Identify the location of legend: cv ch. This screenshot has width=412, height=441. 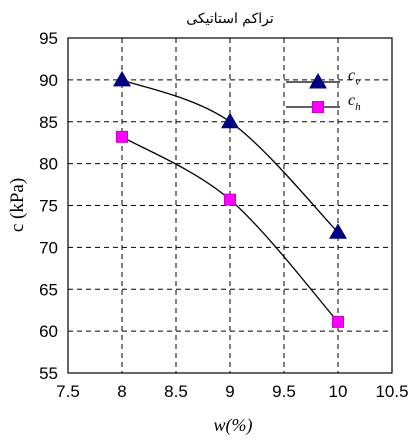
(323, 90).